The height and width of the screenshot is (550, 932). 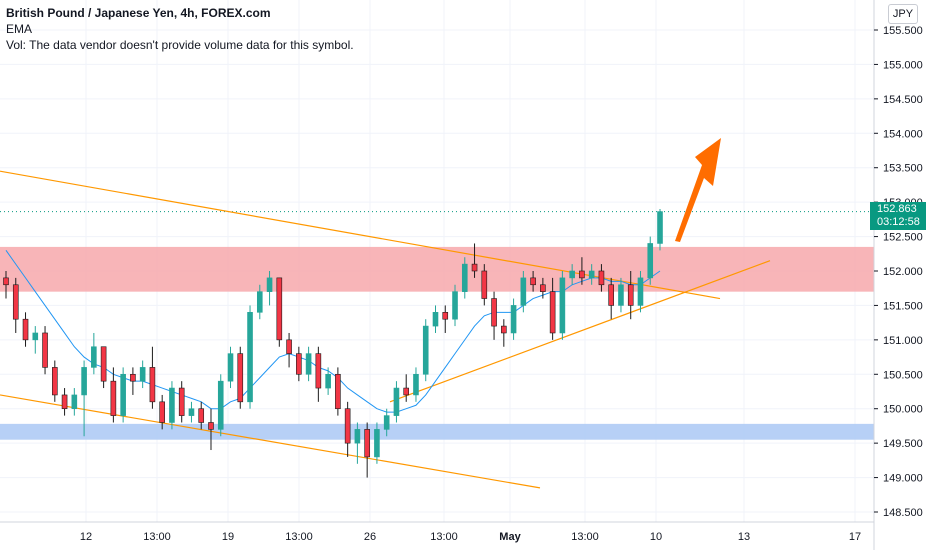 What do you see at coordinates (510, 537) in the screenshot?
I see `time-tick-label: May` at bounding box center [510, 537].